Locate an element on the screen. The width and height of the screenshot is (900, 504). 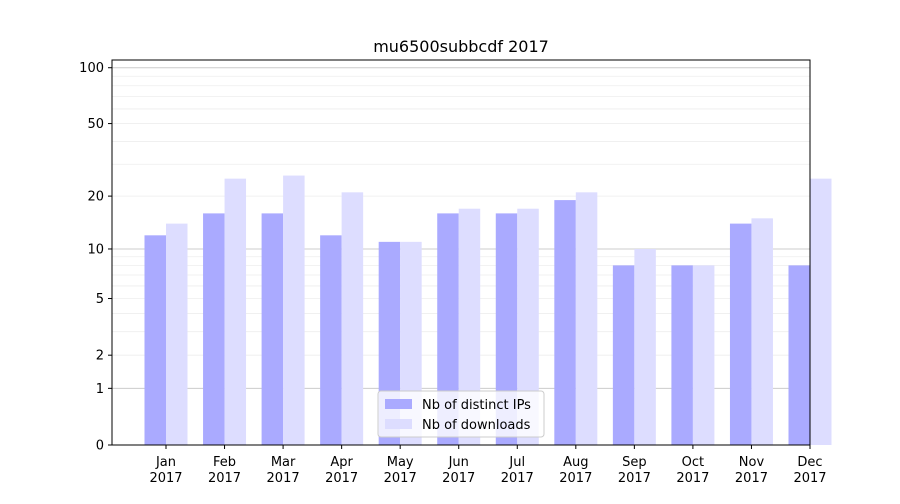
x-tick-month: Sep is located at coordinates (634, 462).